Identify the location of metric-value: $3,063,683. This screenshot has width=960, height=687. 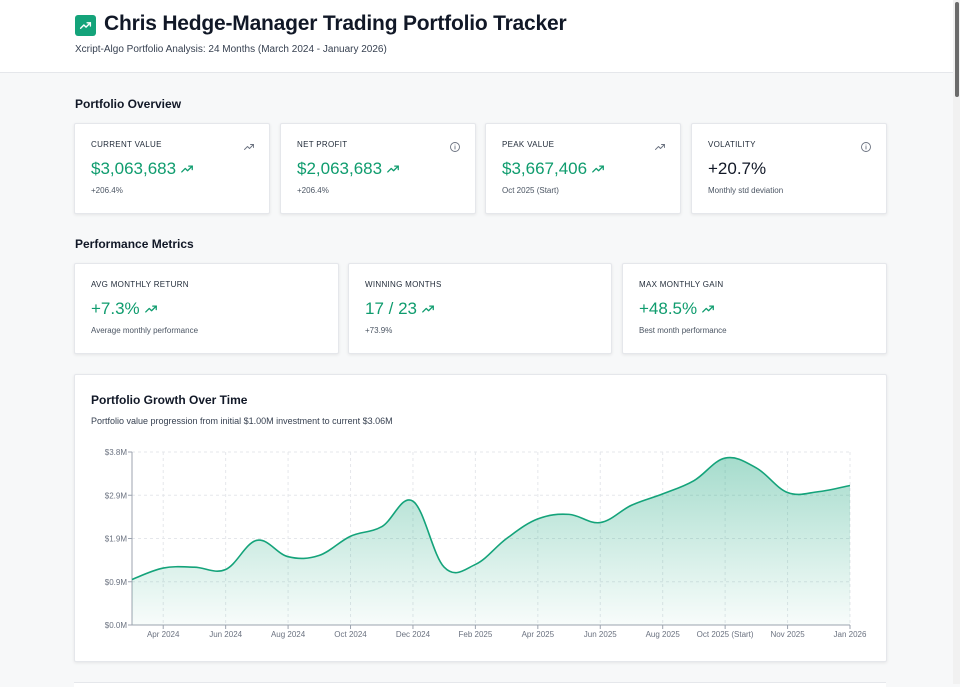
(142, 169).